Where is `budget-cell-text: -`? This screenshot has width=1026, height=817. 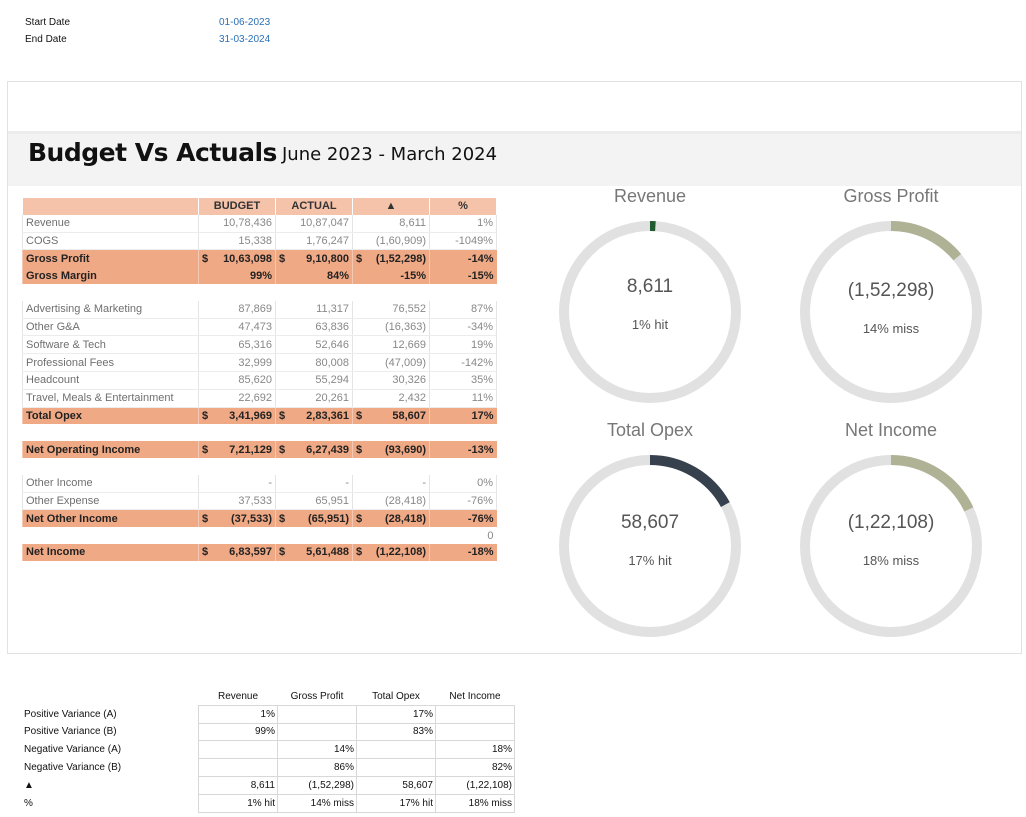
budget-cell-text: - is located at coordinates (270, 483).